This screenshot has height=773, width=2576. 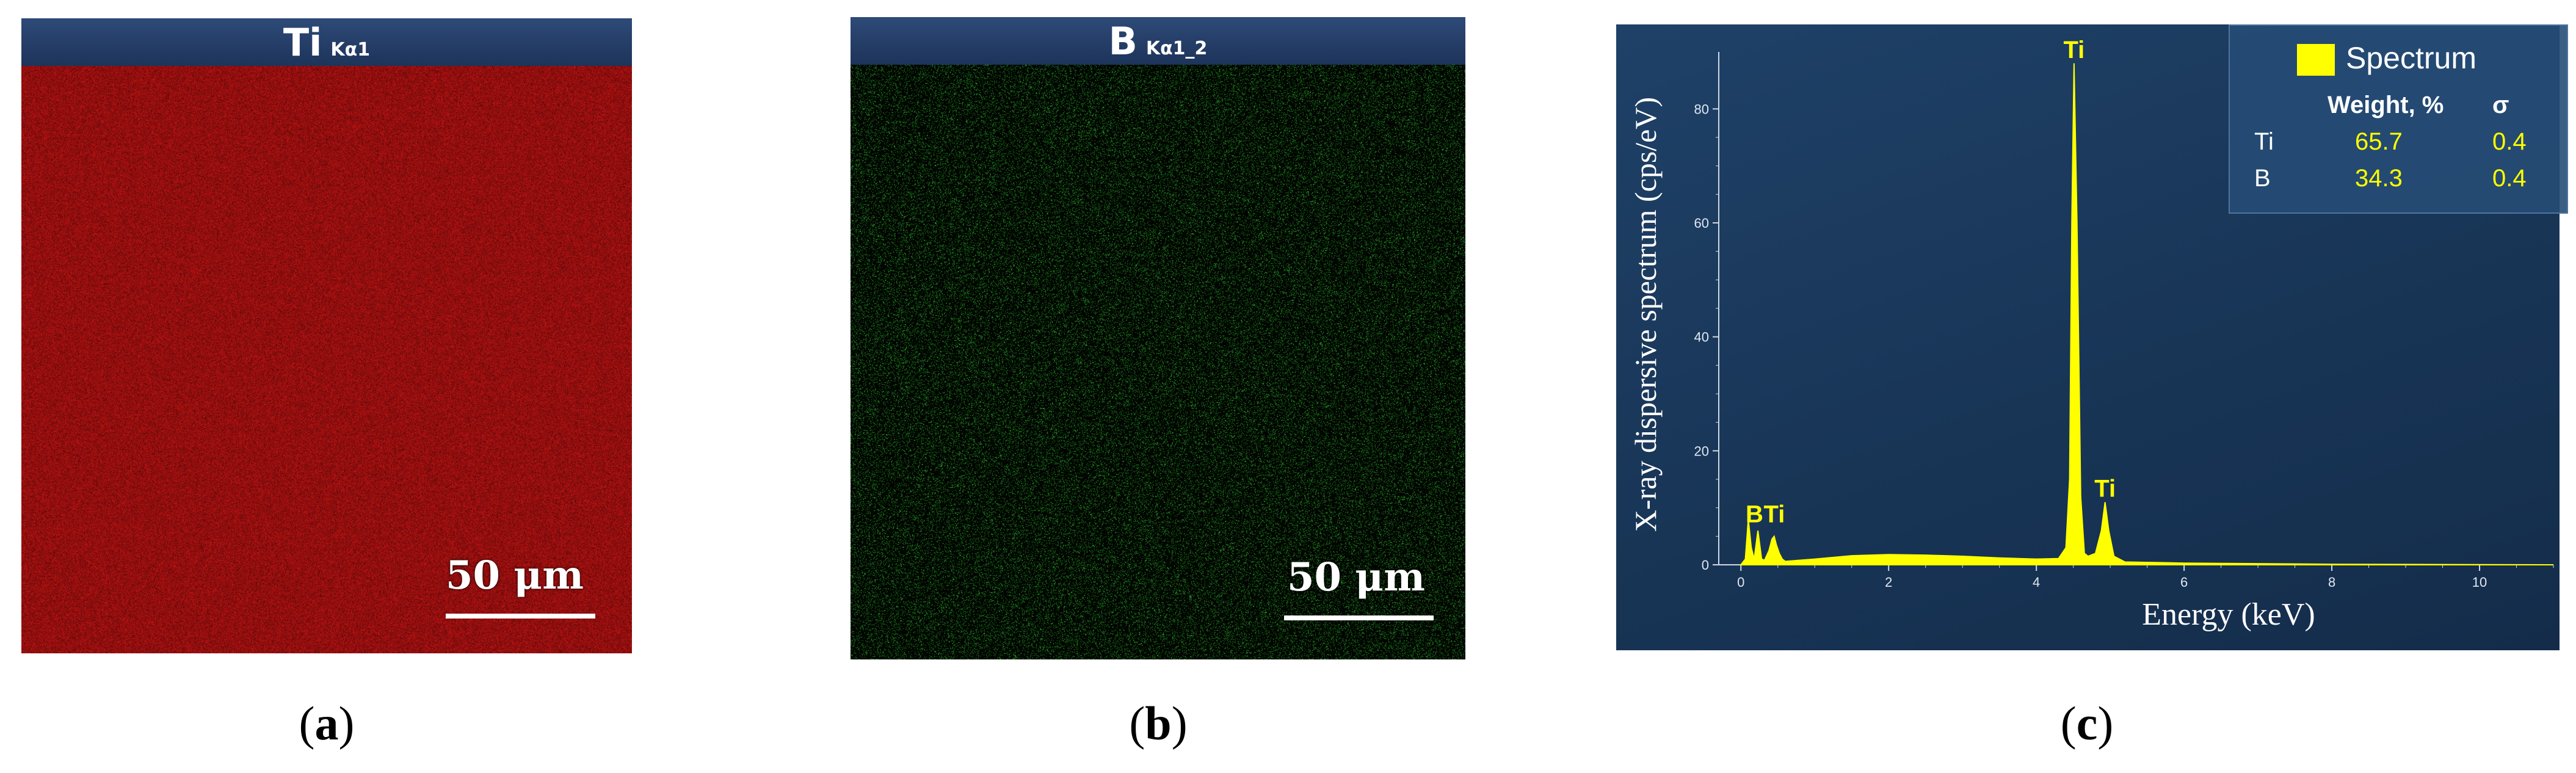 What do you see at coordinates (1645, 314) in the screenshot?
I see `y-axis-title: X-ray dispersive spectrum (cps/eV)` at bounding box center [1645, 314].